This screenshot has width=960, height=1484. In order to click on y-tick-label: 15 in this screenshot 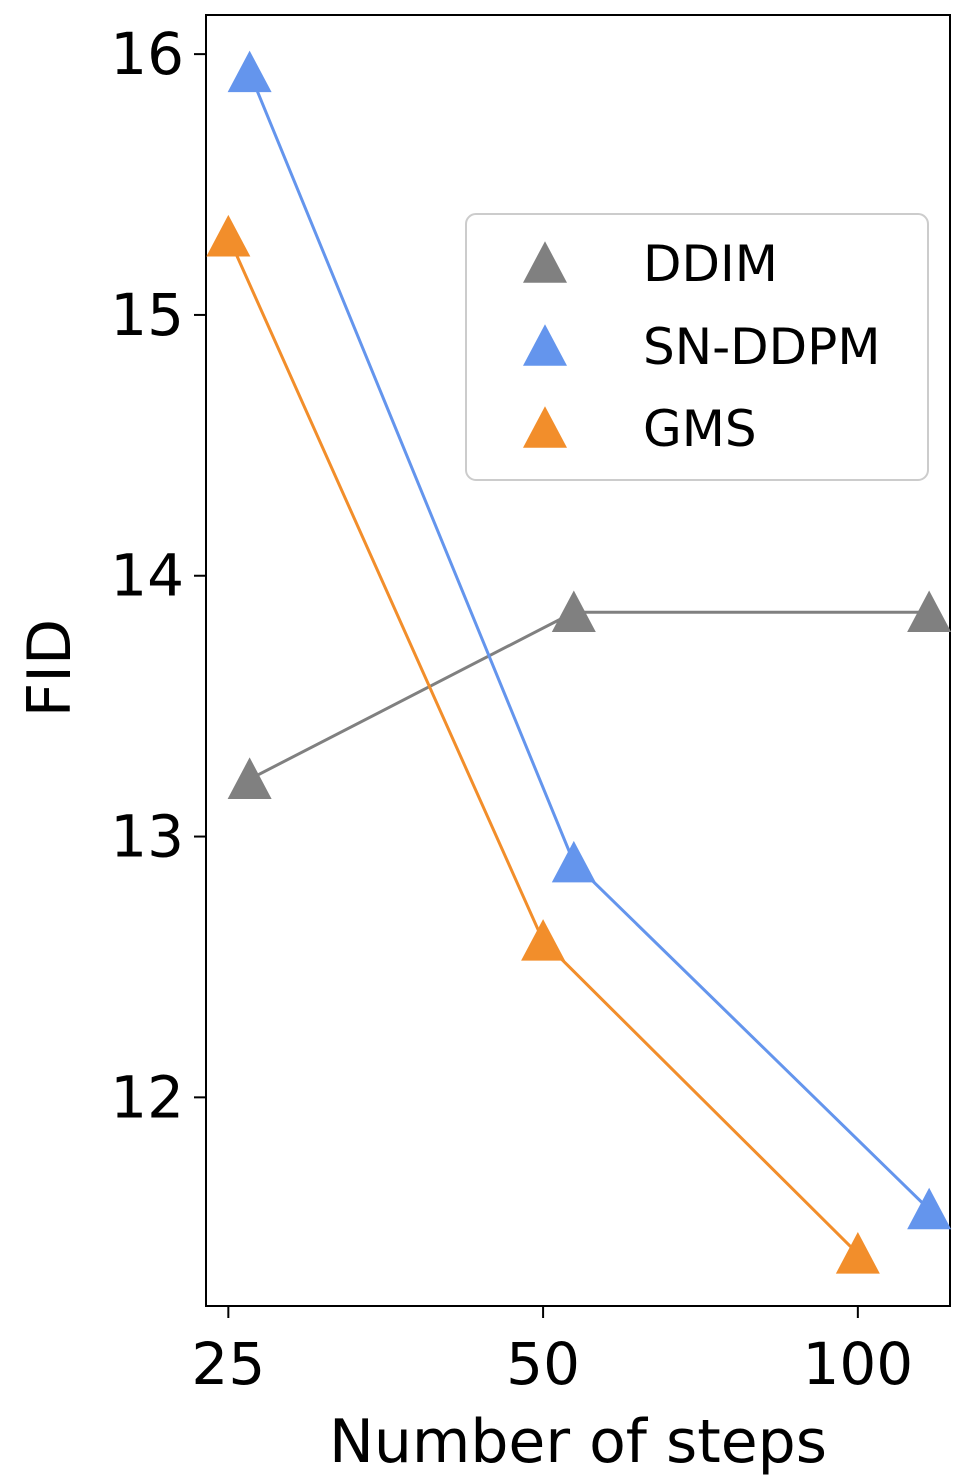, I will do `click(147, 315)`.